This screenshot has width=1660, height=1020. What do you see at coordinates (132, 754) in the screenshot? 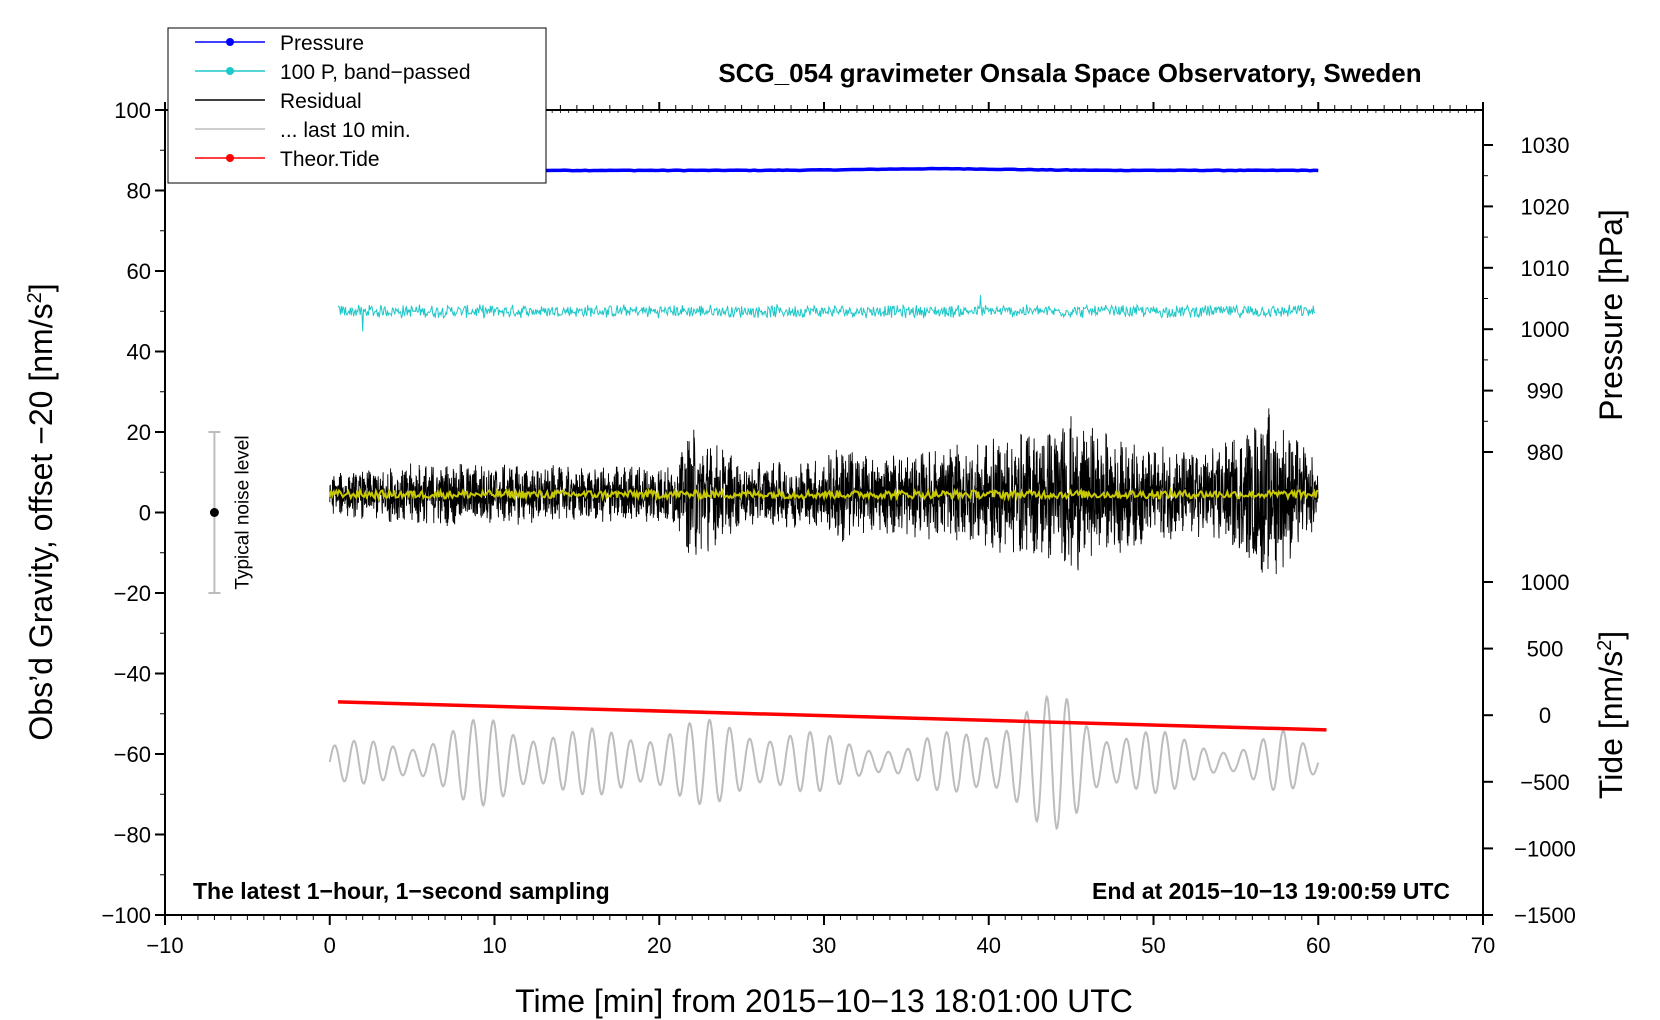
I see `y-left-tick-label: −60` at bounding box center [132, 754].